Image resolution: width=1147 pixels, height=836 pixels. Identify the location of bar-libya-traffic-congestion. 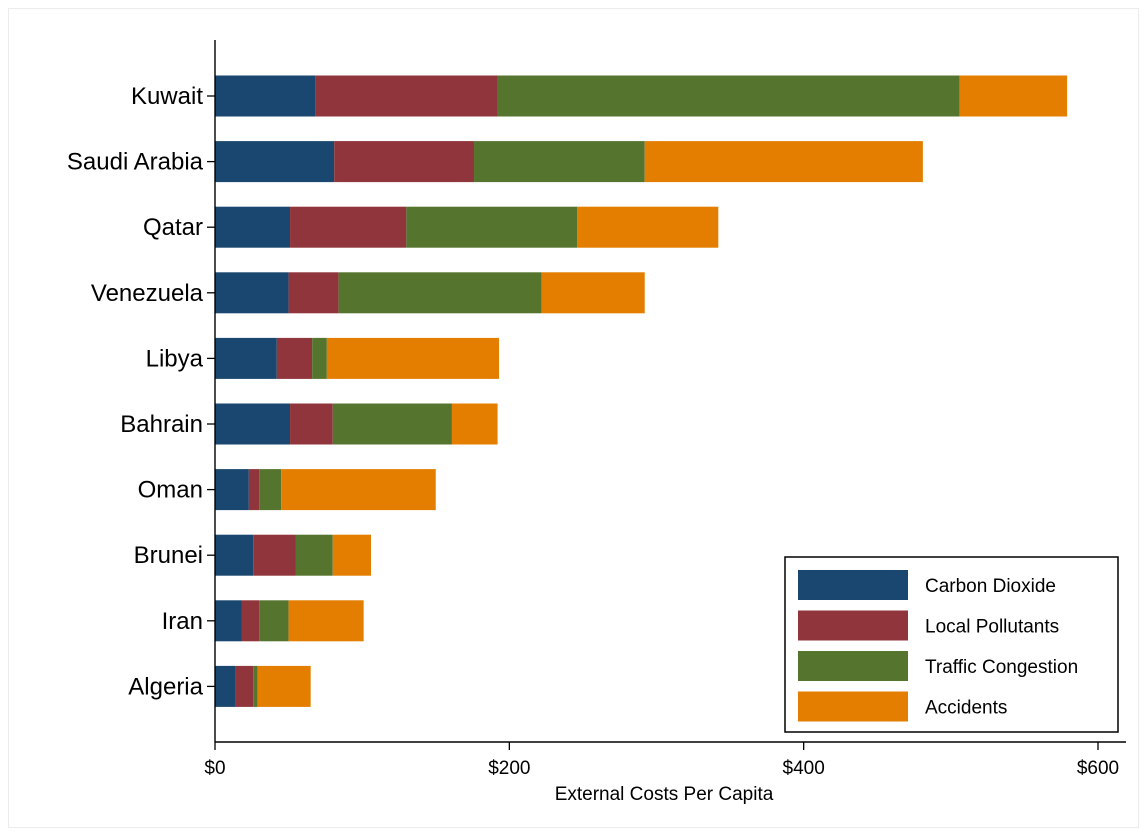
(319, 358).